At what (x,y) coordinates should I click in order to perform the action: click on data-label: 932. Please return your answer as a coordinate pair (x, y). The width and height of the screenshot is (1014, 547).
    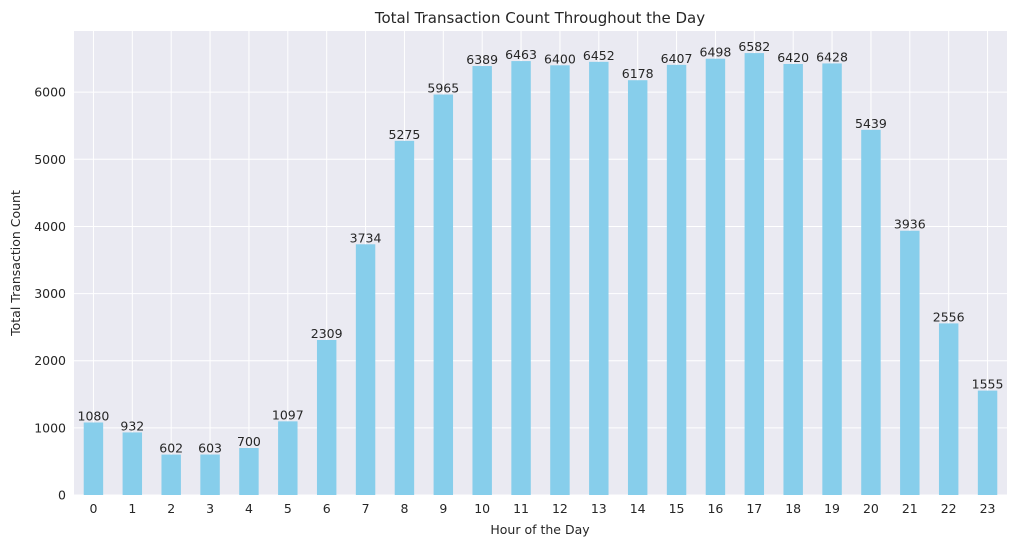
    Looking at the image, I should click on (132, 425).